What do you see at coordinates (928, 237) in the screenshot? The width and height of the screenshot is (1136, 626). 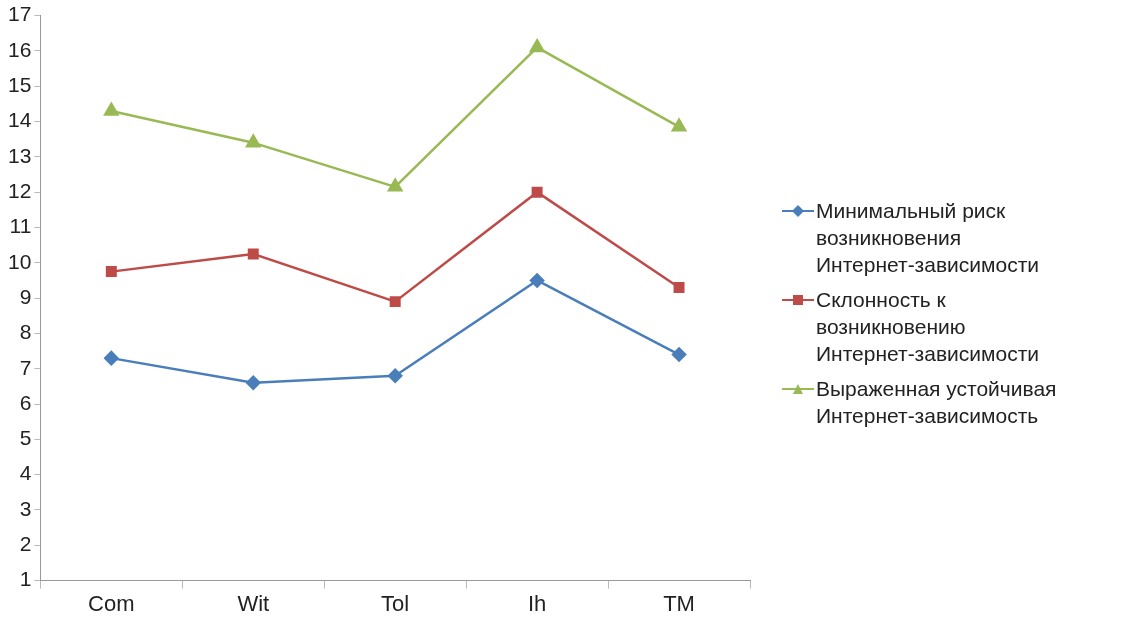 I see `legend-label: Минимальный риск возникновения Интернет-зависимости` at bounding box center [928, 237].